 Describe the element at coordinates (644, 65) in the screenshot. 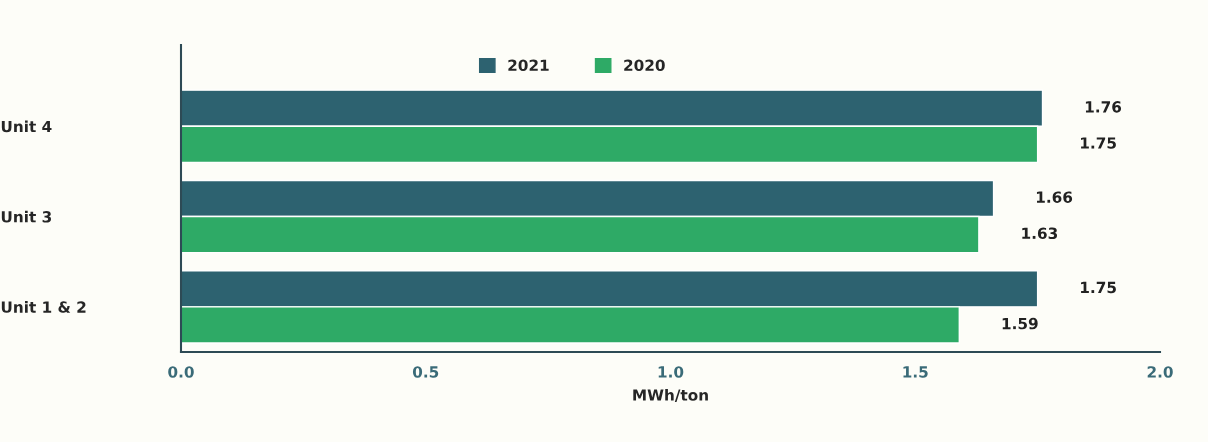

I see `legend-label: 2020` at that location.